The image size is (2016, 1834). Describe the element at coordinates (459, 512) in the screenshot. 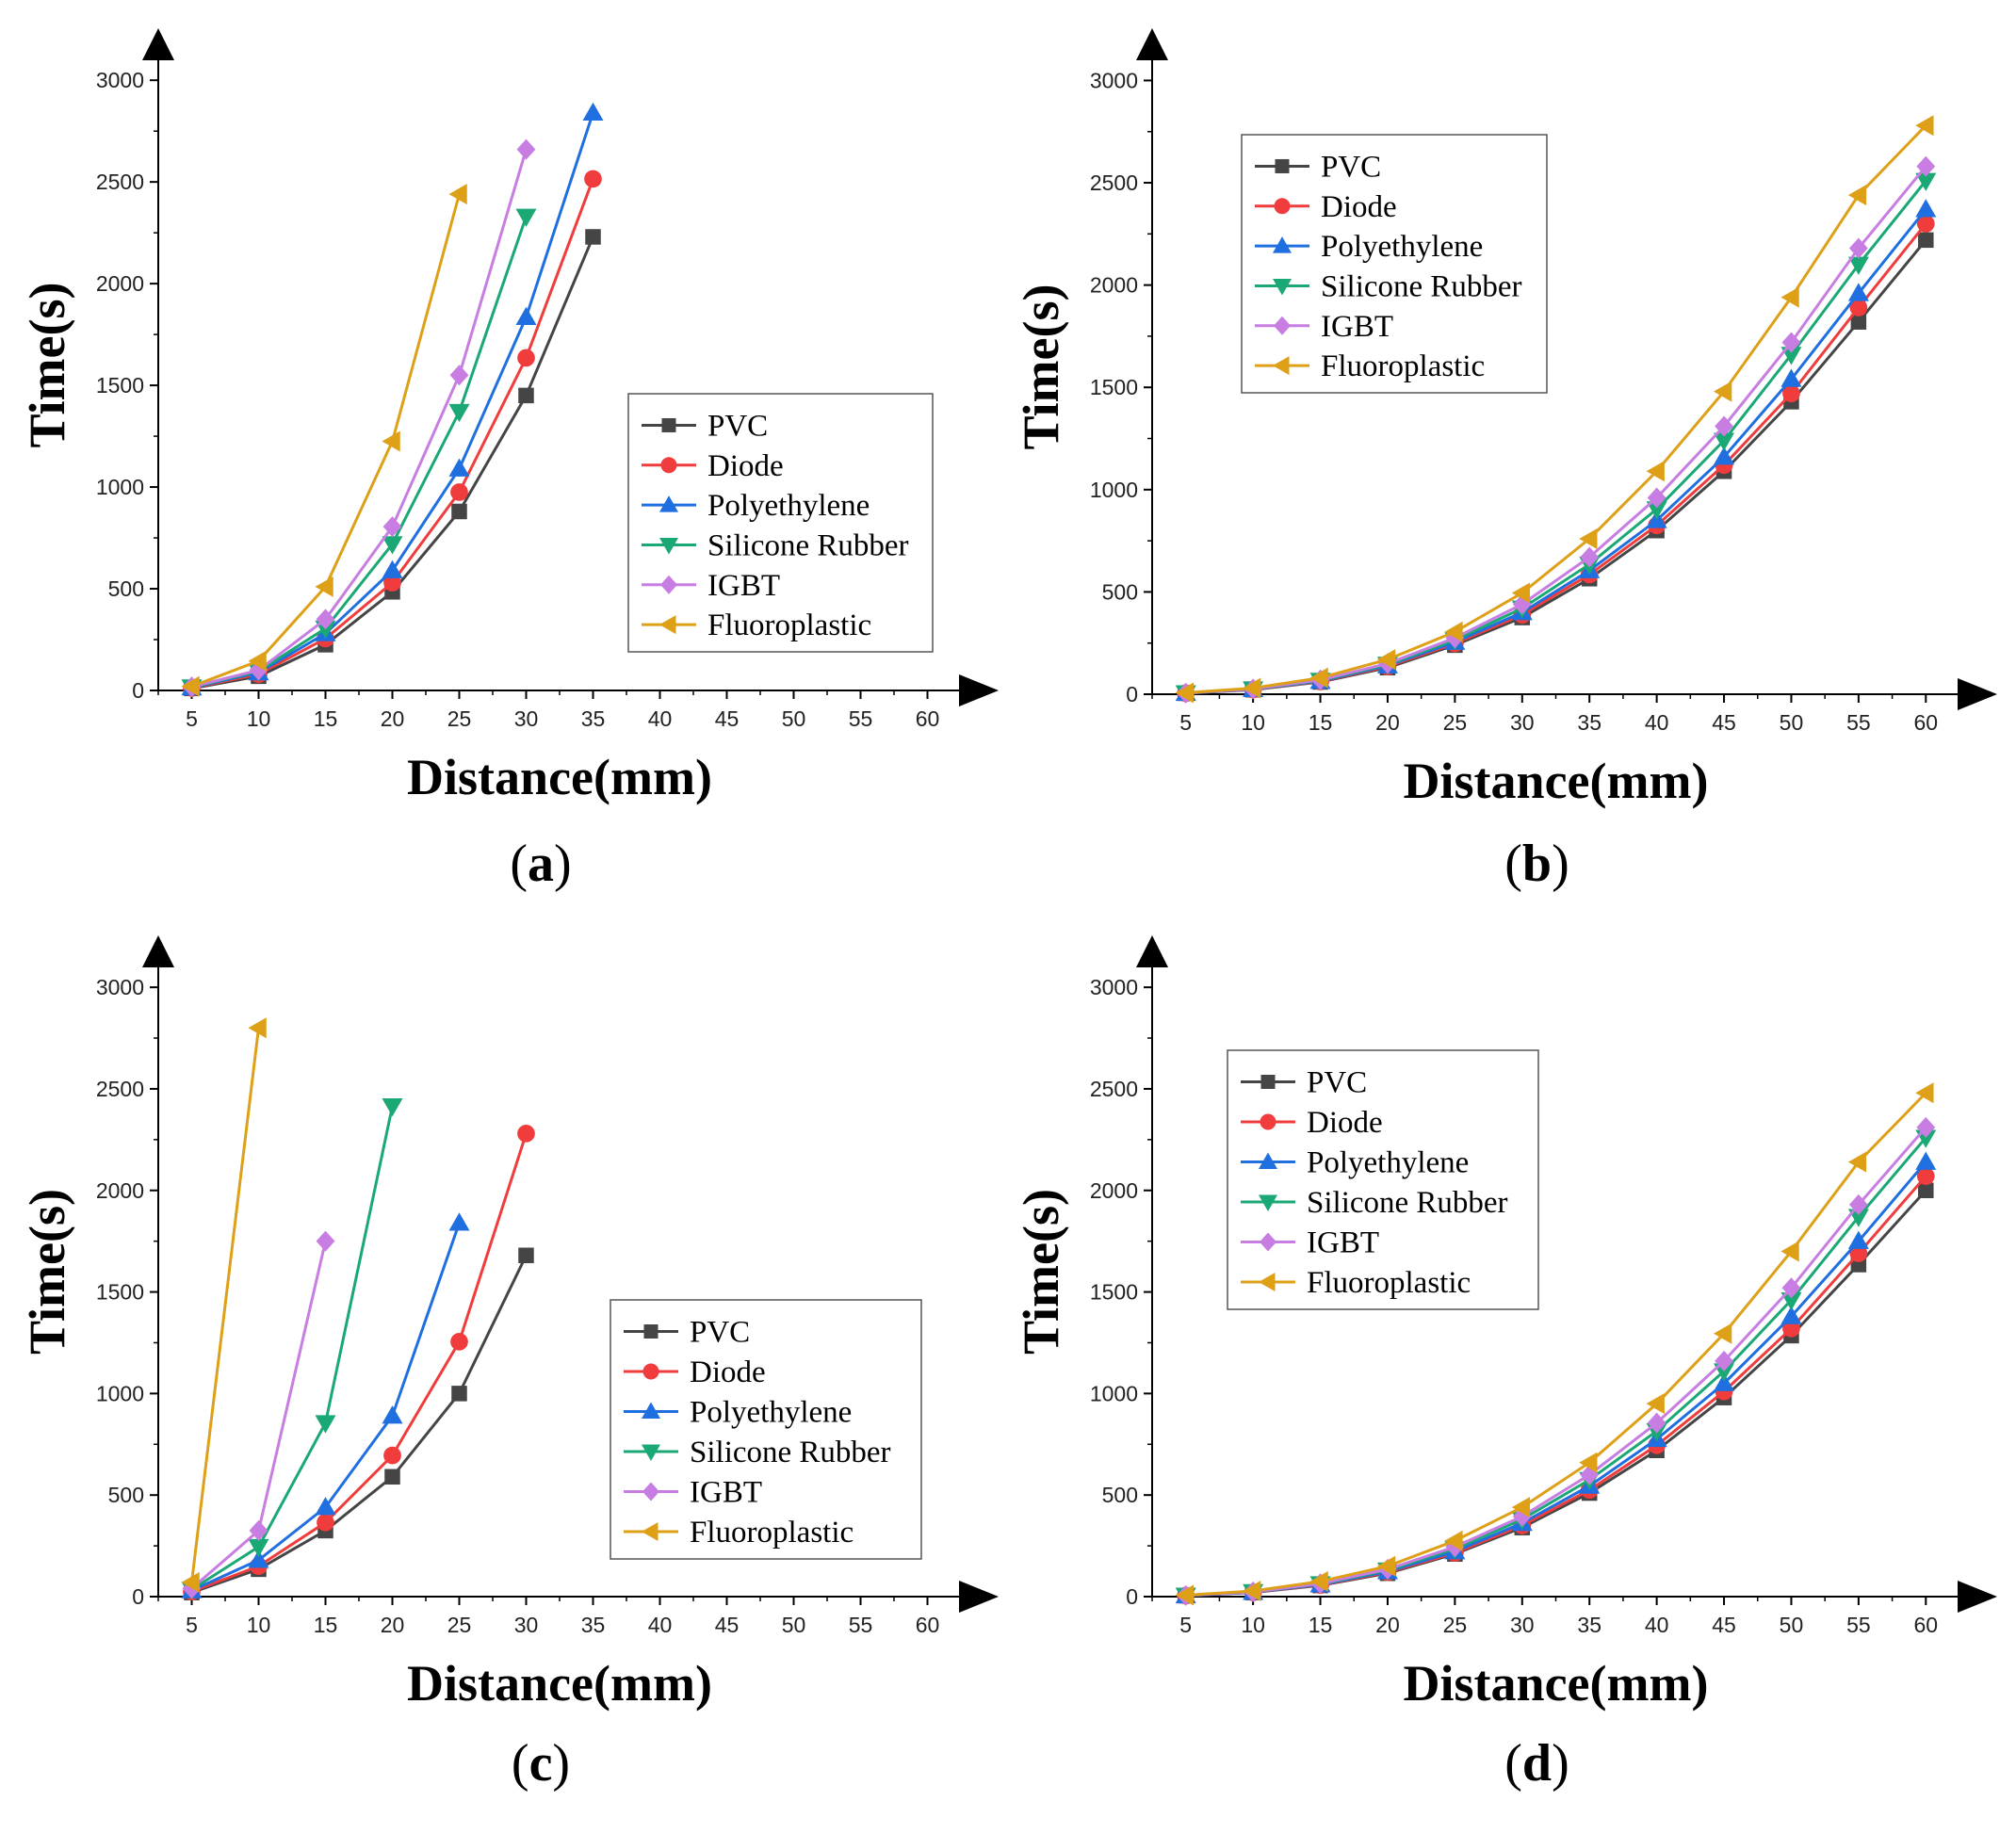

I see `data-point-pvc` at that location.